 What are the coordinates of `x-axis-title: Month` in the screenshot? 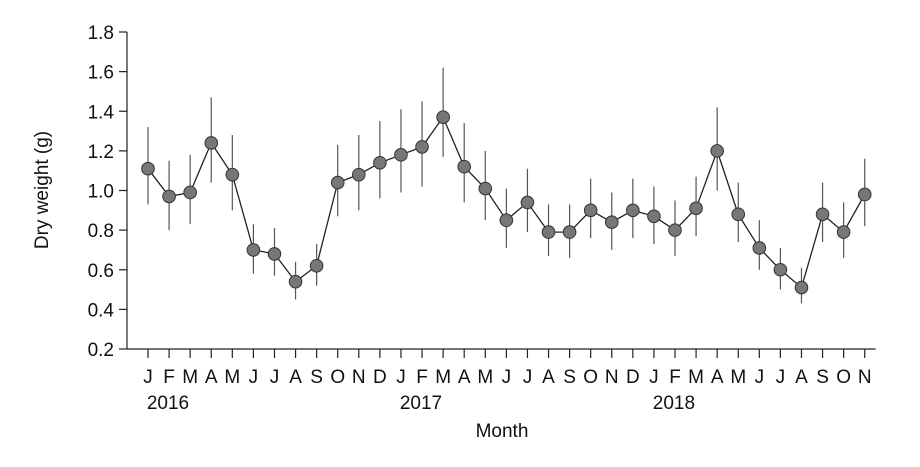 It's located at (502, 431).